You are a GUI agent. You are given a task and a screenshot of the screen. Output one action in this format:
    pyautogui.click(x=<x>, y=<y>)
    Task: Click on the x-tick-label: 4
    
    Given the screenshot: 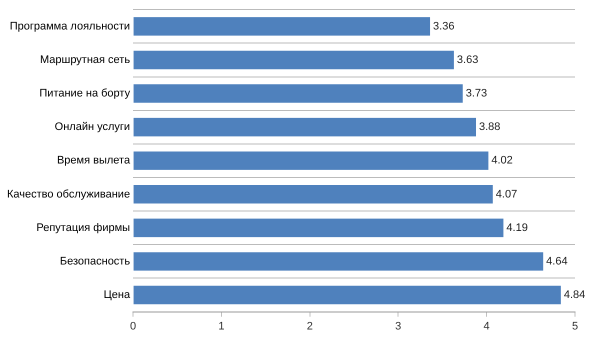 What is the action you would take?
    pyautogui.click(x=487, y=326)
    